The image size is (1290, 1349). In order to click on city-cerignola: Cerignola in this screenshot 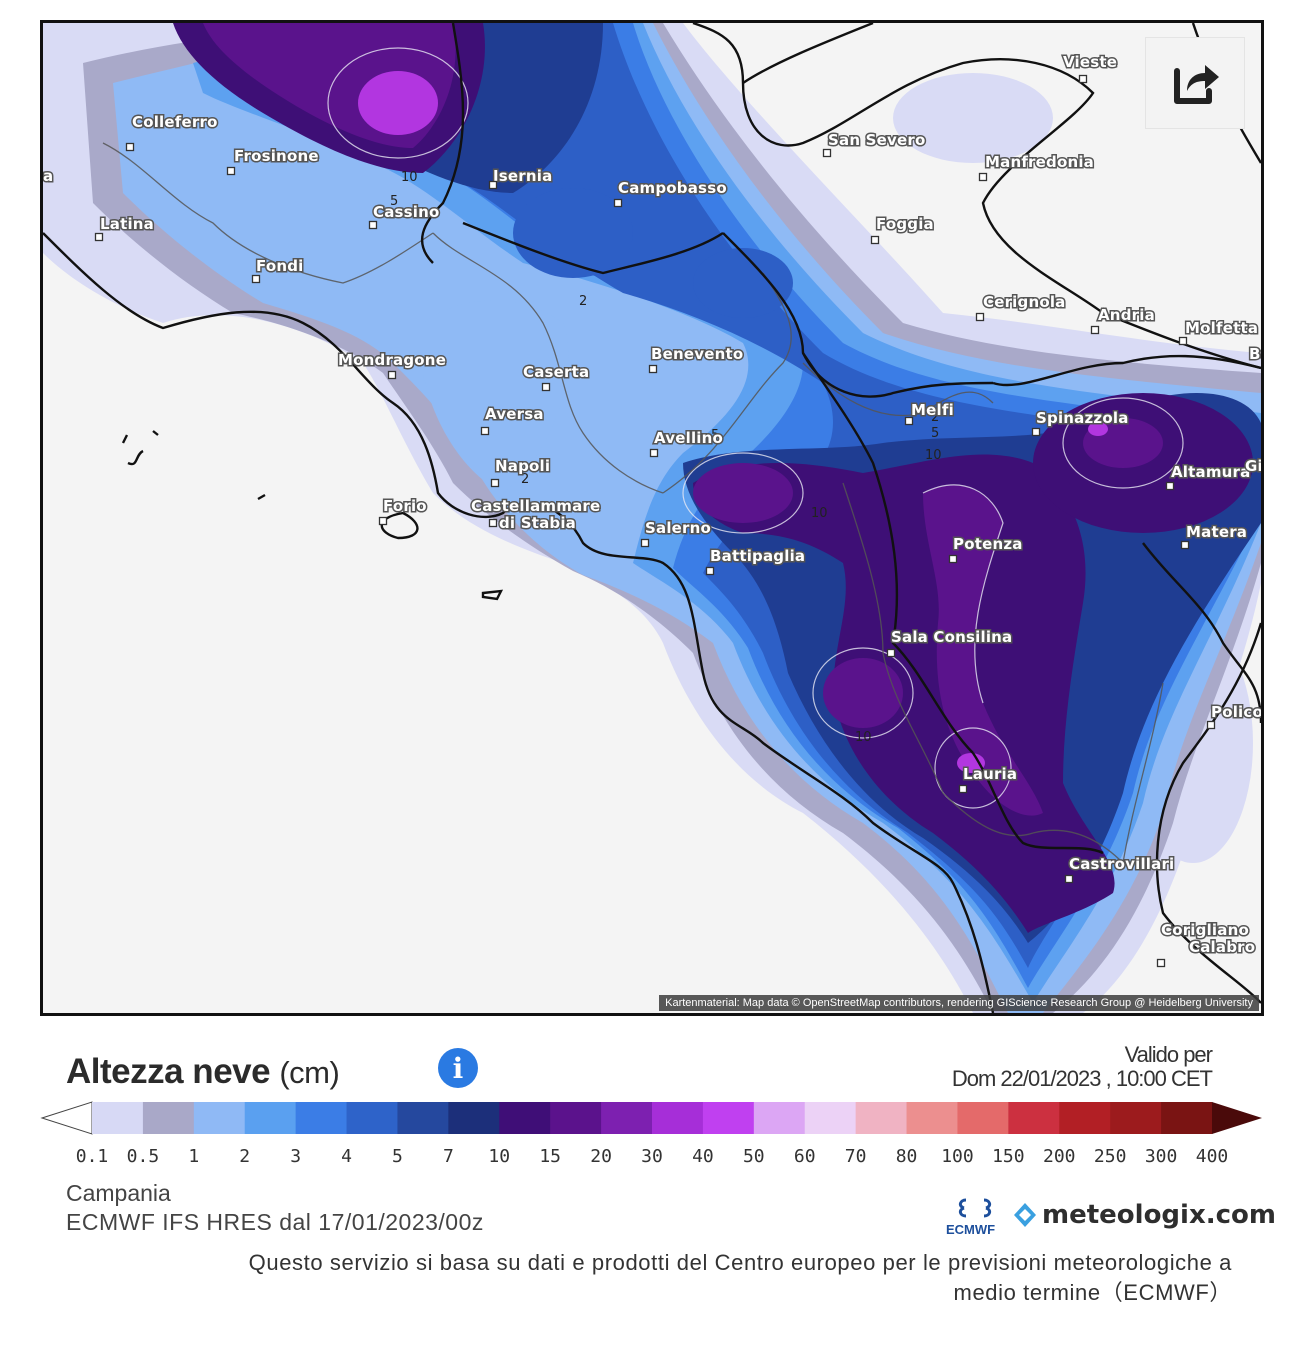, I will do `click(1021, 307)`.